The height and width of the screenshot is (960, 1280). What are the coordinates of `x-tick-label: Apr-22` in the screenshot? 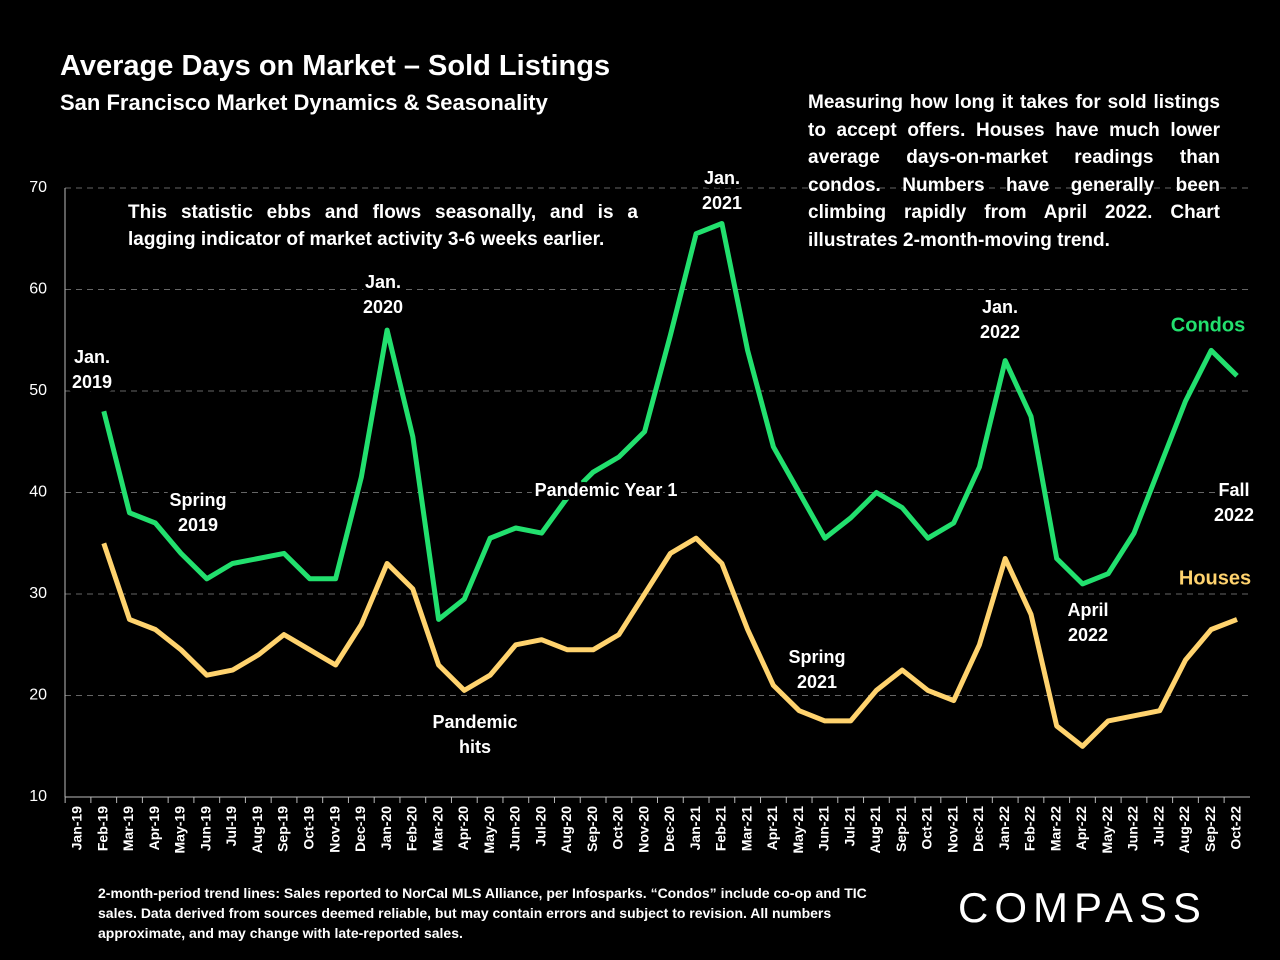 It's located at (1081, 828).